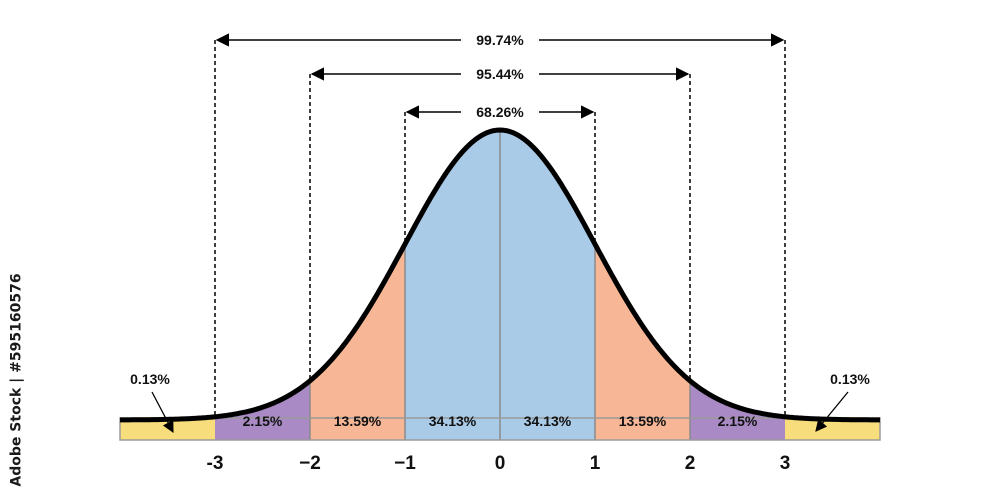  Describe the element at coordinates (690, 463) in the screenshot. I see `axis-tick-label-6: 2` at that location.